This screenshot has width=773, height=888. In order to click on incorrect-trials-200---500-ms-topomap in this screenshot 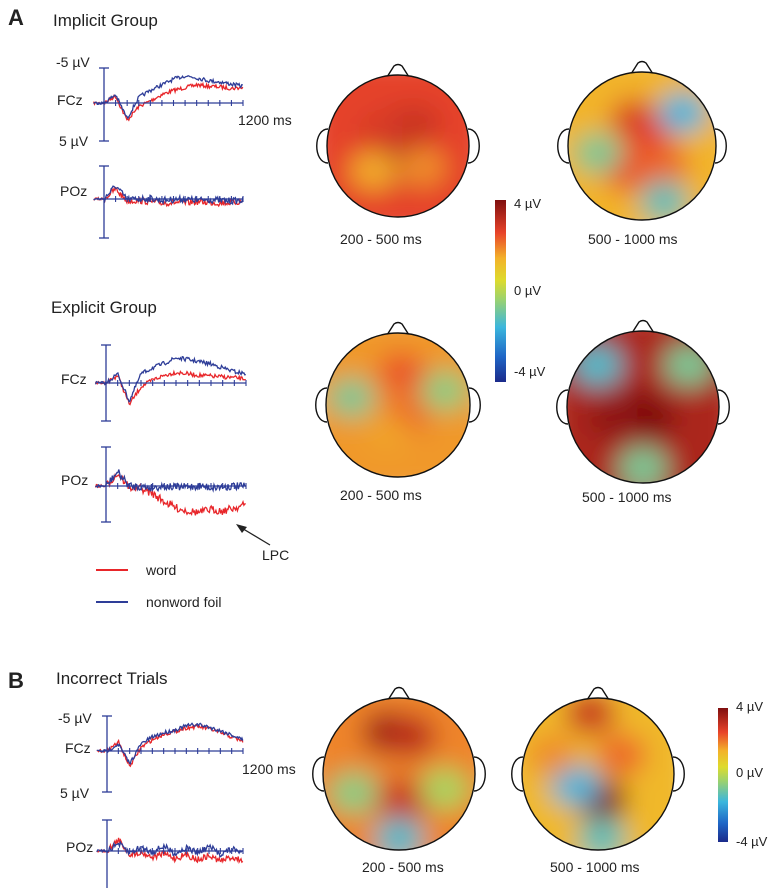, I will do `click(399, 768)`.